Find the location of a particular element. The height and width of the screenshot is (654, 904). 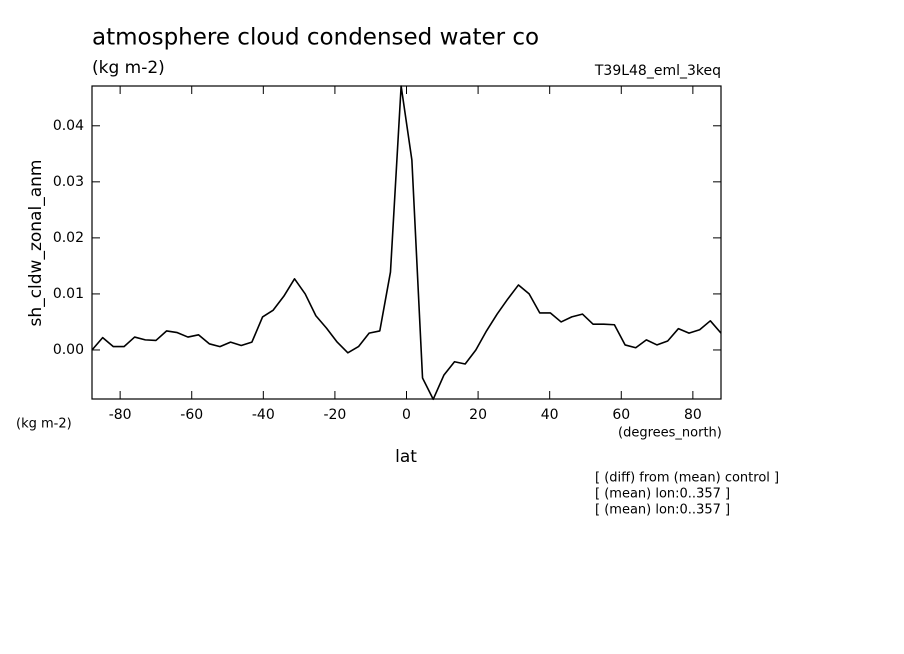

x-tick-label: 60 is located at coordinates (621, 415).